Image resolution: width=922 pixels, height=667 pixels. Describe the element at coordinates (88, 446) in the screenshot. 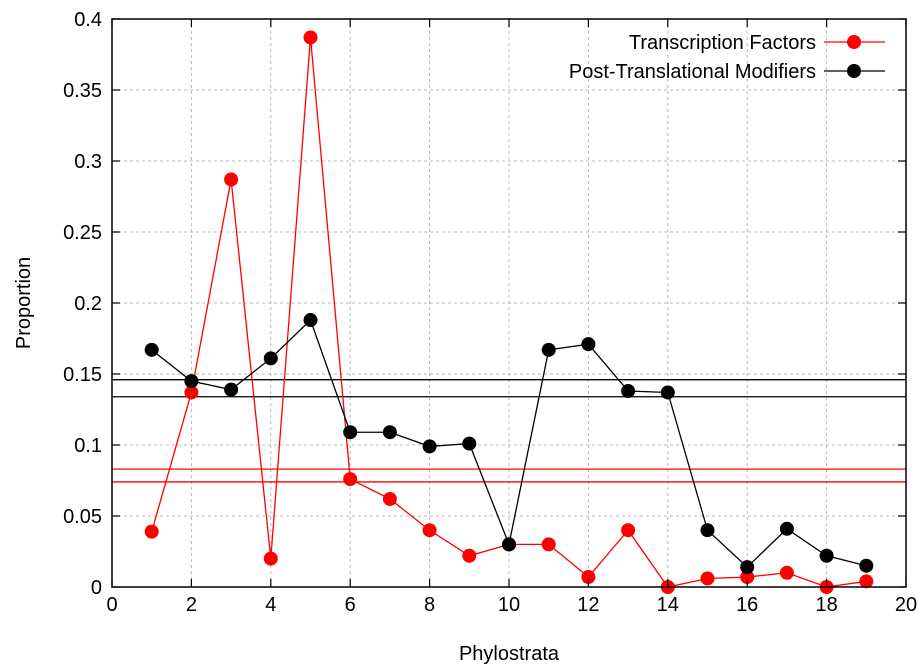

I see `y-tick-label-2: 0.1` at that location.